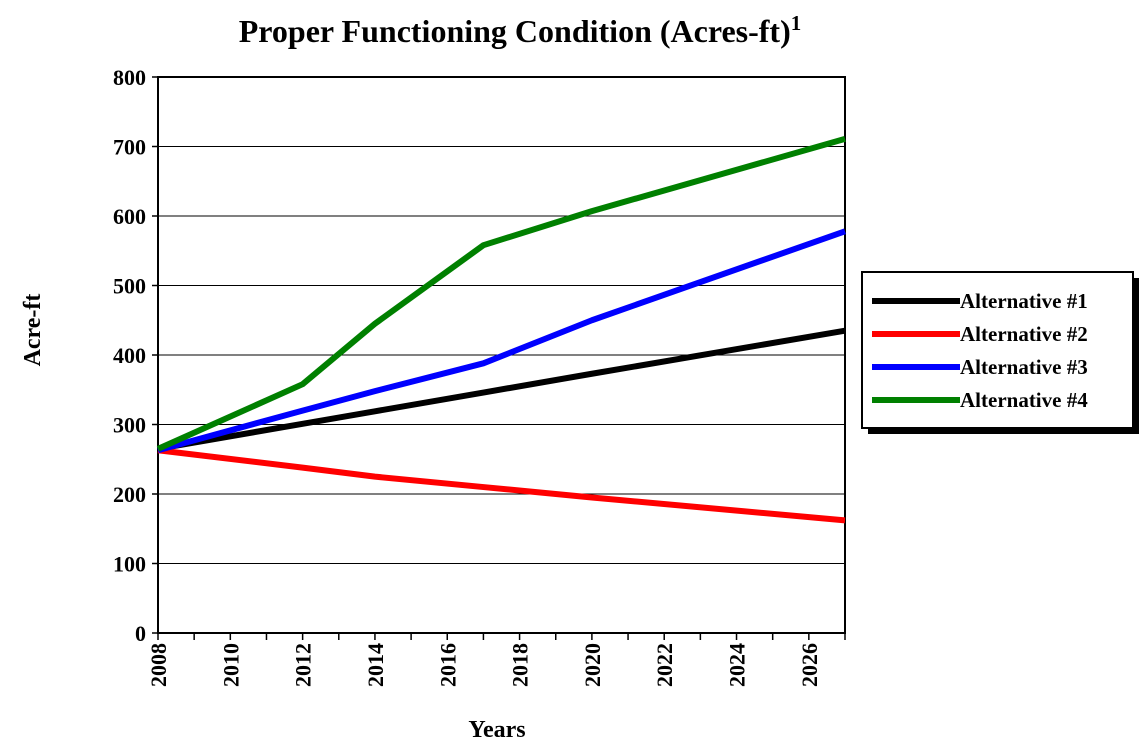  I want to click on x-tick-label: 2014, so click(375, 665).